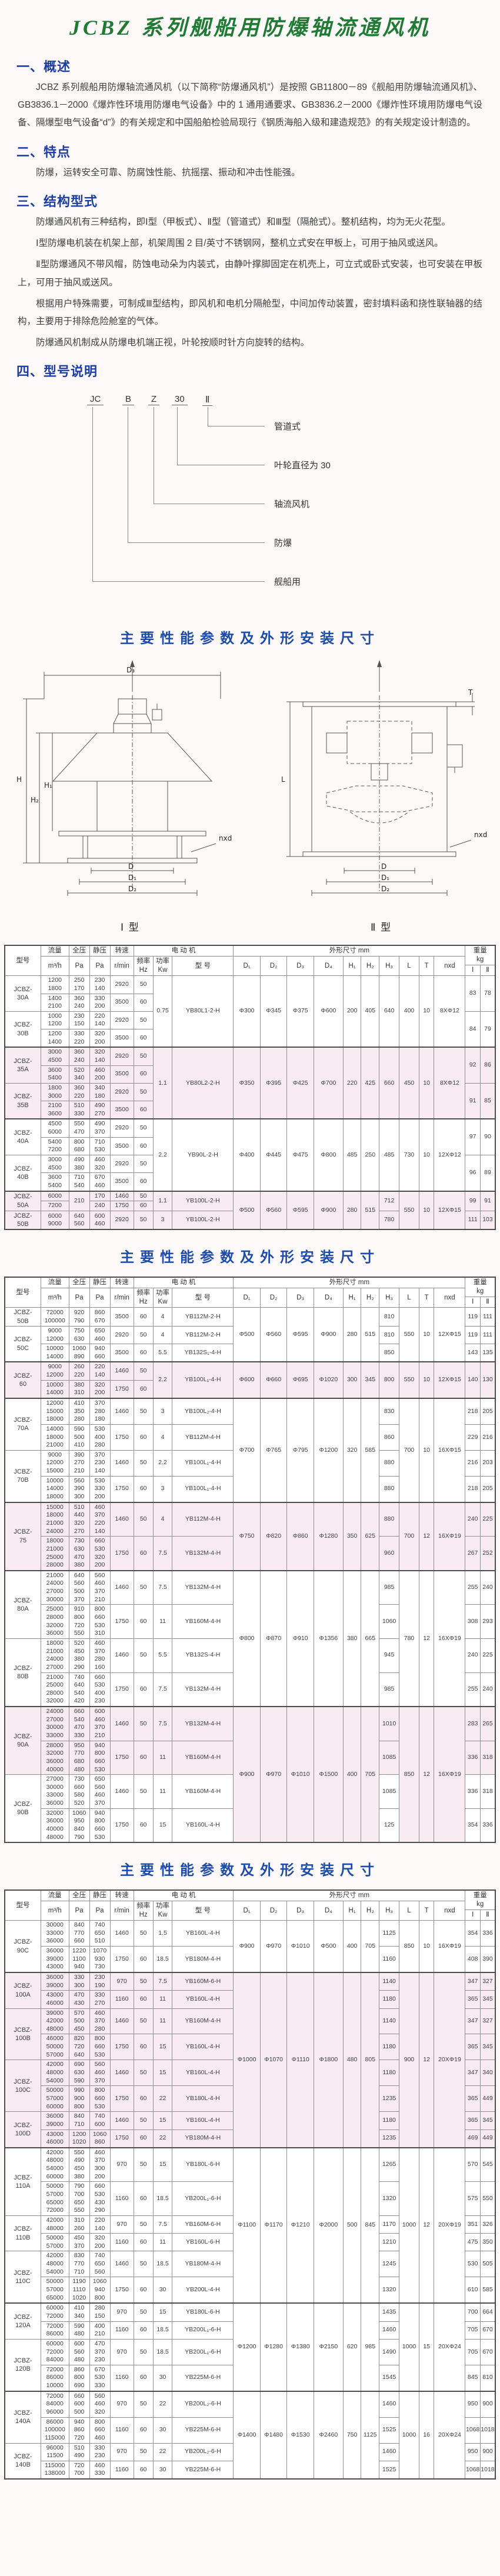  Describe the element at coordinates (328, 1946) in the screenshot. I see `table-cell: Φ500` at that location.